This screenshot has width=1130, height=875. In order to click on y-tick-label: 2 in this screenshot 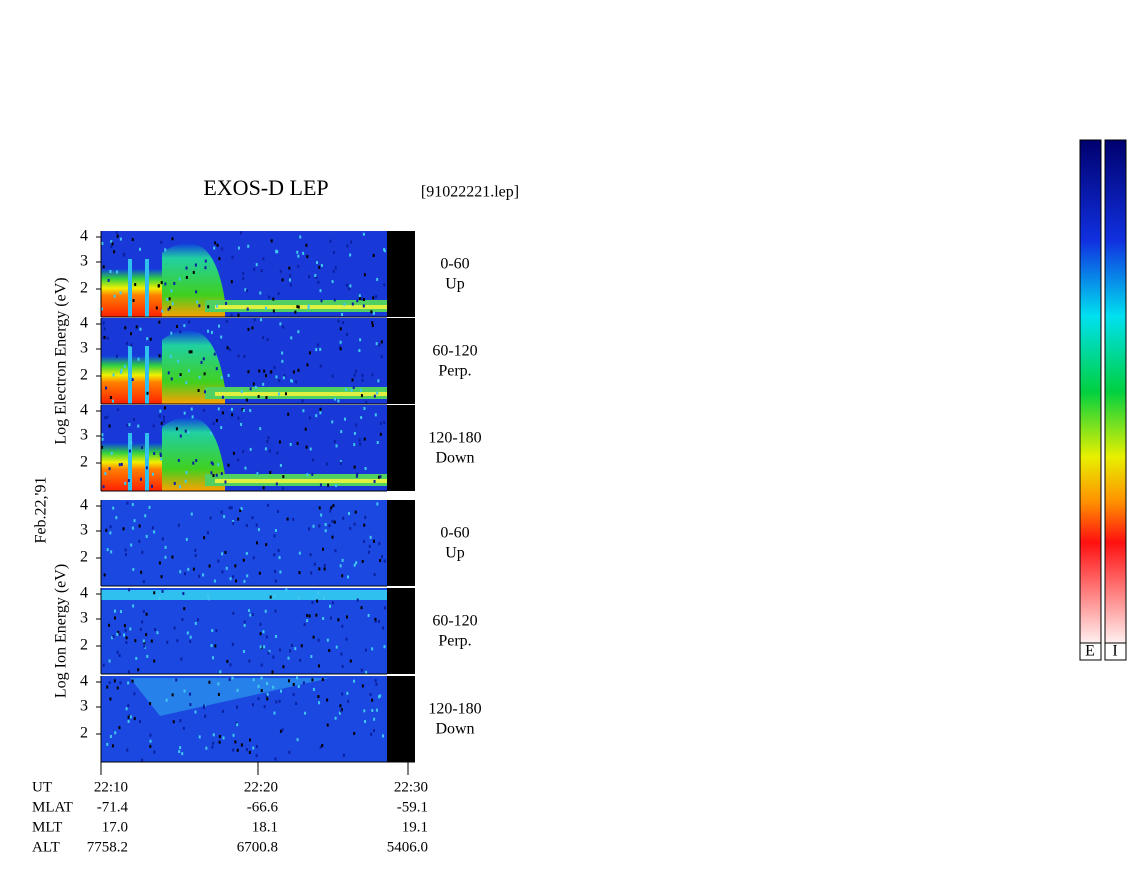, I will do `click(84, 288)`.